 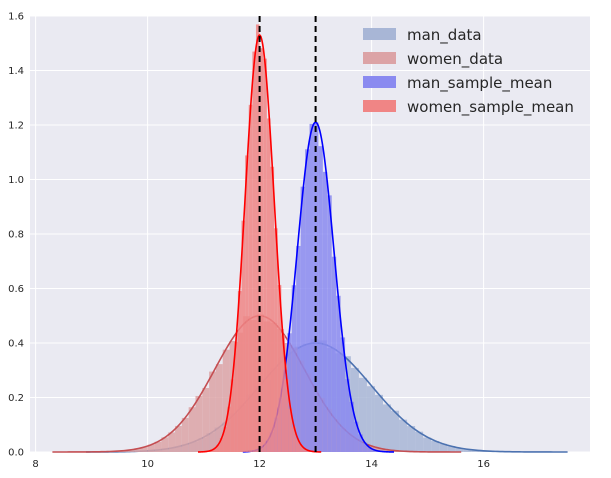 What do you see at coordinates (483, 464) in the screenshot?
I see `x-tick-label: 16` at bounding box center [483, 464].